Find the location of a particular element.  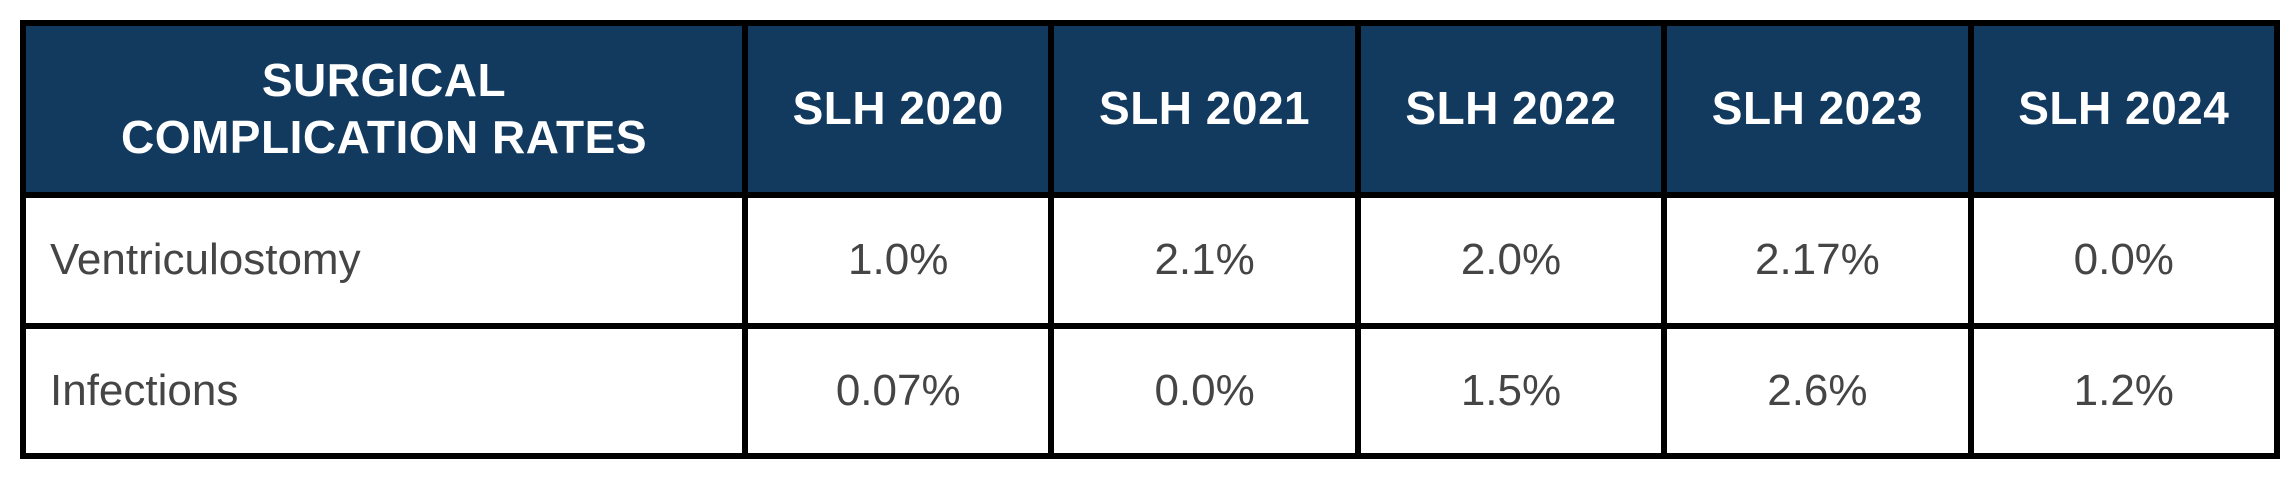

table-title-cell: SURGICAL COMPLICATION RATES is located at coordinates (384, 109).